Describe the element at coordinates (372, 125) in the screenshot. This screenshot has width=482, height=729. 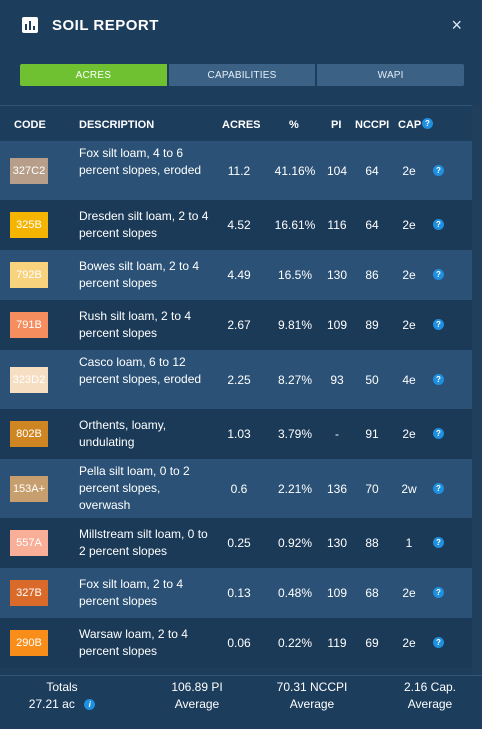
I see `column-header-nccpi: NCCPI` at that location.